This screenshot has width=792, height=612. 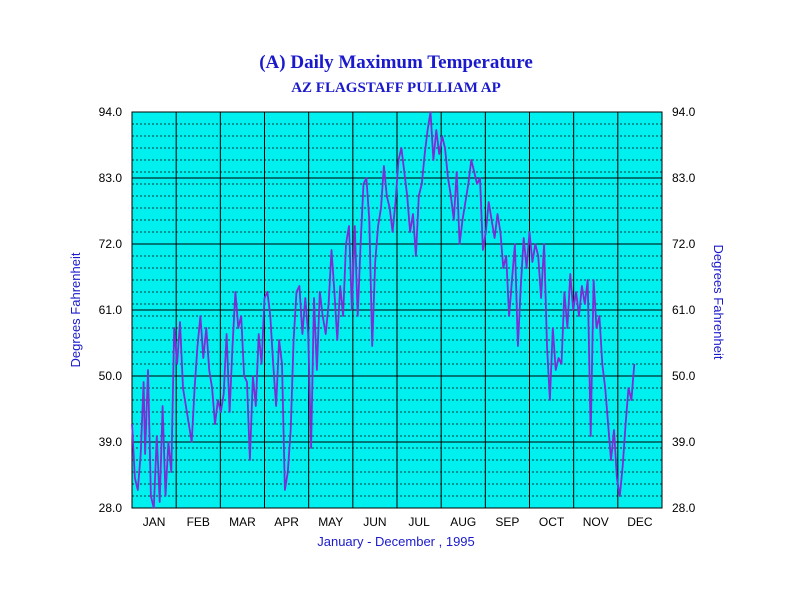 I want to click on y-tick-label: 94.0, so click(x=111, y=112).